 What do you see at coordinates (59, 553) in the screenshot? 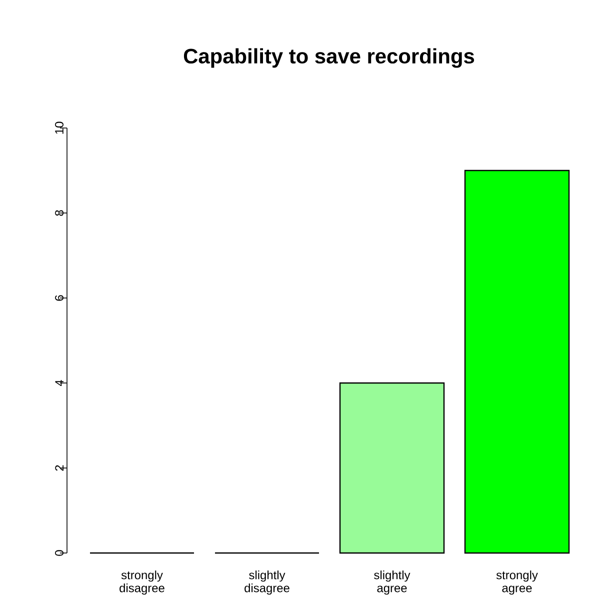
I see `y-tick-label: 0` at bounding box center [59, 553].